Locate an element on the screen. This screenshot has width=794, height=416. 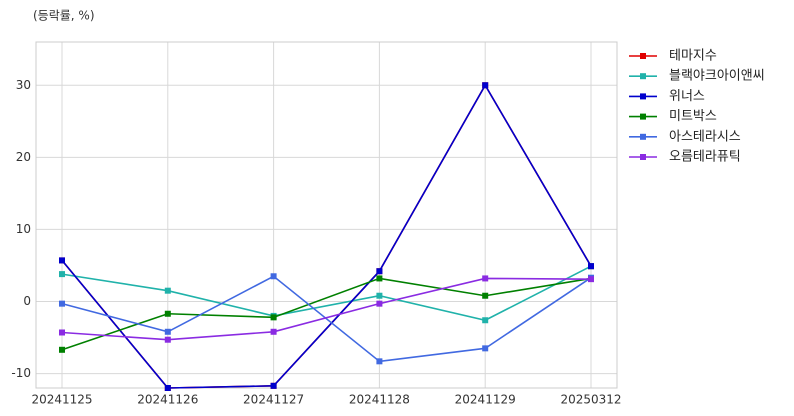
y-tick-label: 10 is located at coordinates (23, 229).